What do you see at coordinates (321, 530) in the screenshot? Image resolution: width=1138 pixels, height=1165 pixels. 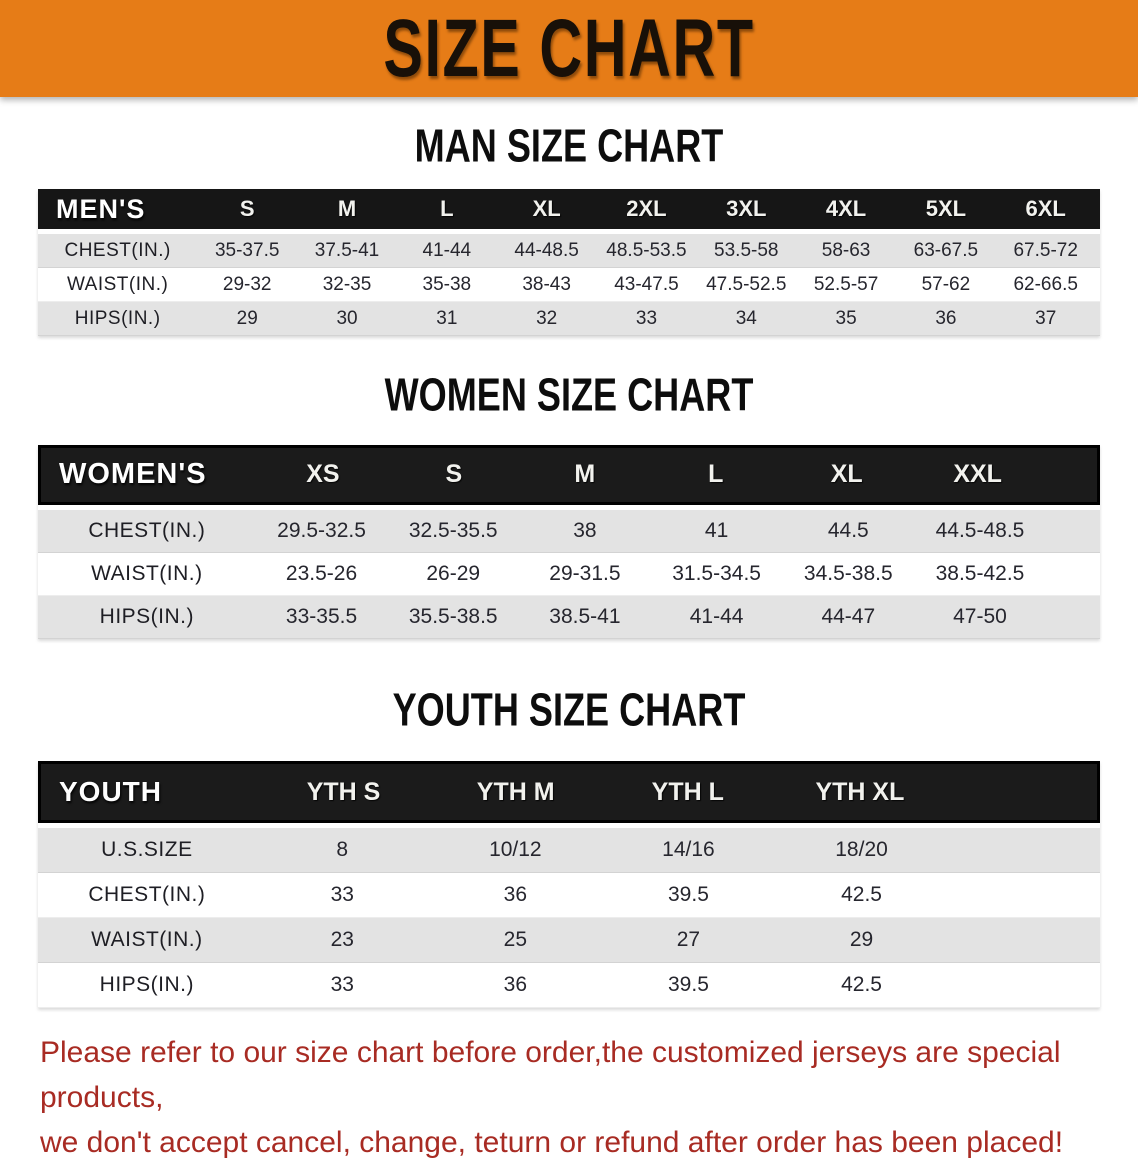 I see `cell-value: 29.5-32.5` at bounding box center [321, 530].